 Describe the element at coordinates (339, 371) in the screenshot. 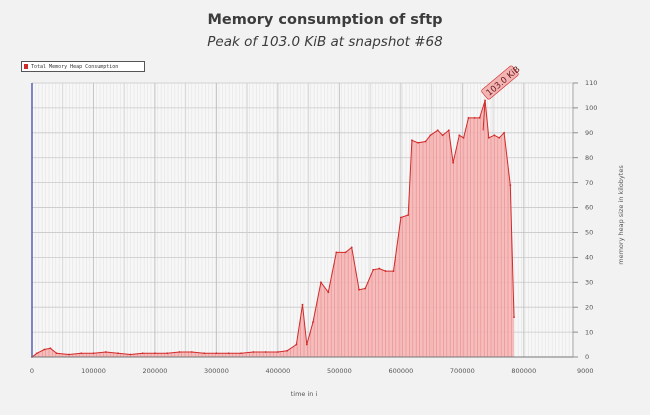

I see `x-tick-label: 500000` at that location.